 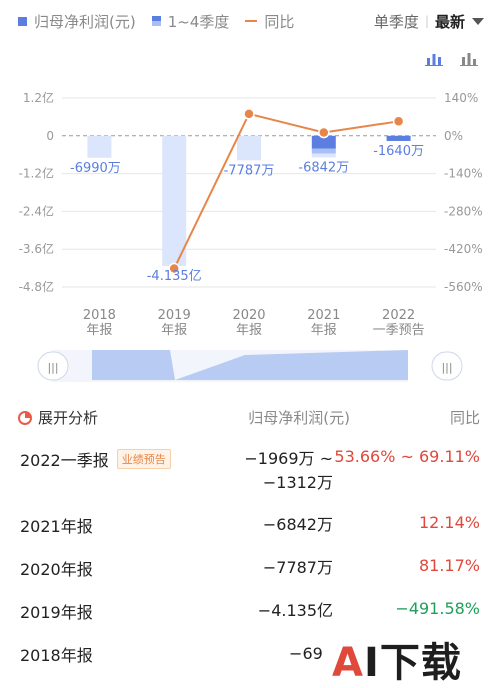 What do you see at coordinates (249, 654) in the screenshot?
I see `table-row: 2018年报 −699` at bounding box center [249, 654].